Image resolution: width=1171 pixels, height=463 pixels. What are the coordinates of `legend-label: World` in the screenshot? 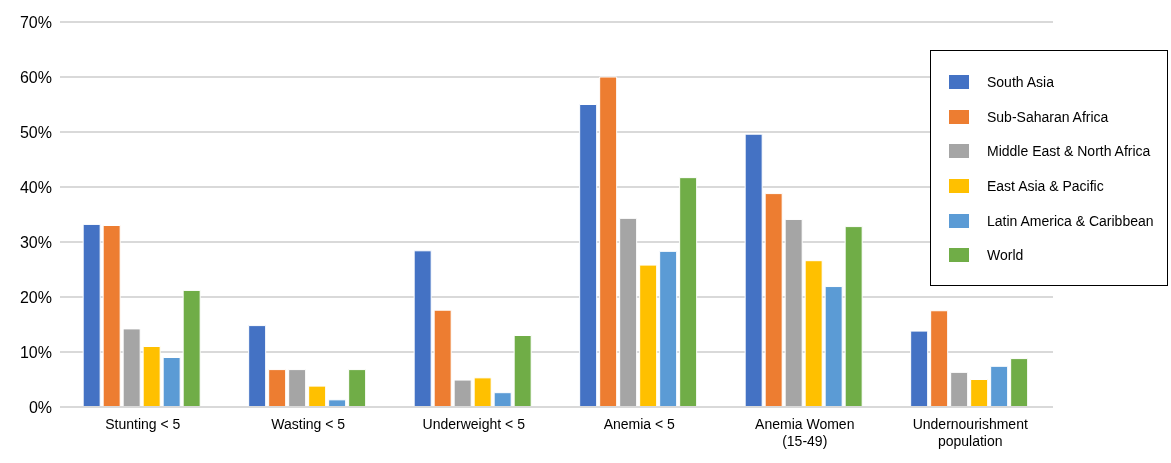 It's located at (1005, 255).